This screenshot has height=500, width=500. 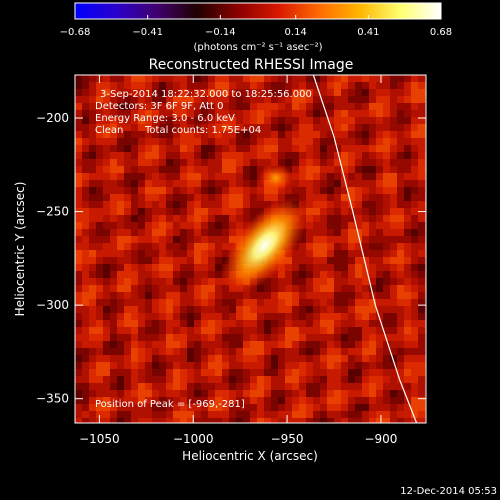 What do you see at coordinates (52, 305) in the screenshot?
I see `y-tick-label: −300` at bounding box center [52, 305].